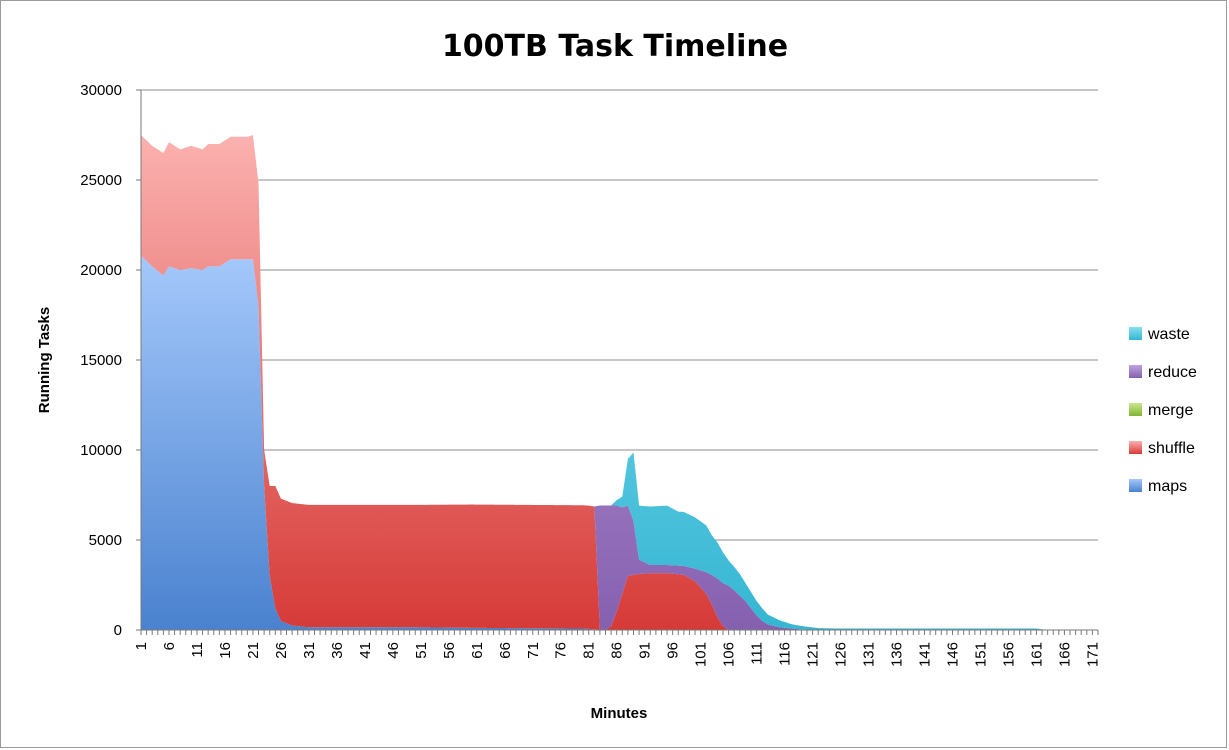 The width and height of the screenshot is (1229, 750). Describe the element at coordinates (169, 646) in the screenshot. I see `x-tick-label: 6` at that location.